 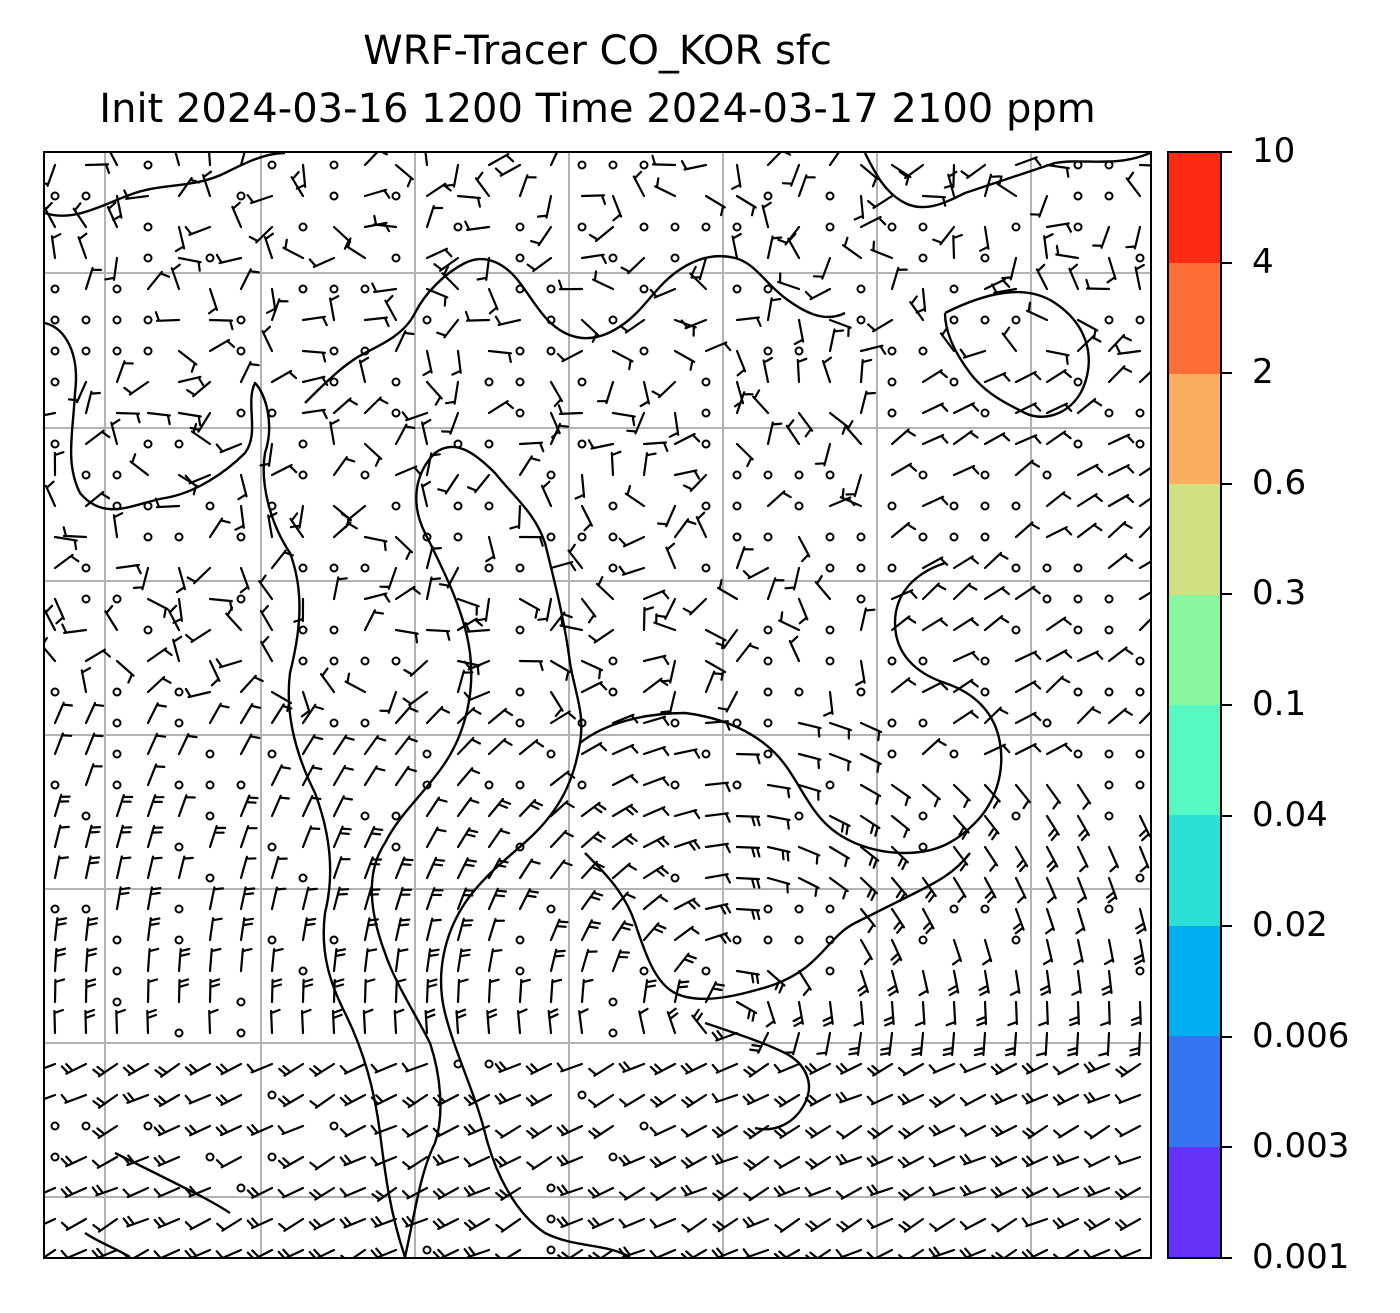 What do you see at coordinates (1290, 925) in the screenshot?
I see `colorbar-tick-label: 0.02` at bounding box center [1290, 925].